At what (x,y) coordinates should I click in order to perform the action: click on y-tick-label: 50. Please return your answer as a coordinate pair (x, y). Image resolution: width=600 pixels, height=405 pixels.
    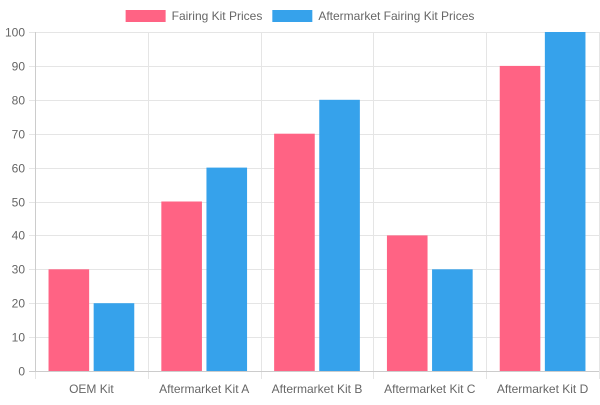
    Looking at the image, I should click on (19, 203).